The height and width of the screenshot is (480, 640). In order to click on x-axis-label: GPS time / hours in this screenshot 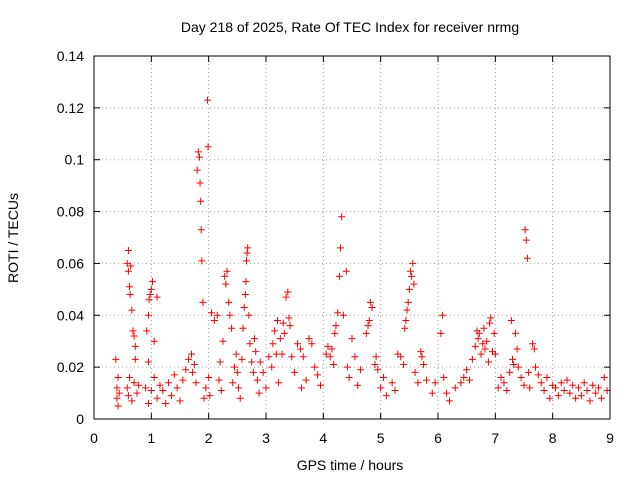, I will do `click(350, 465)`.